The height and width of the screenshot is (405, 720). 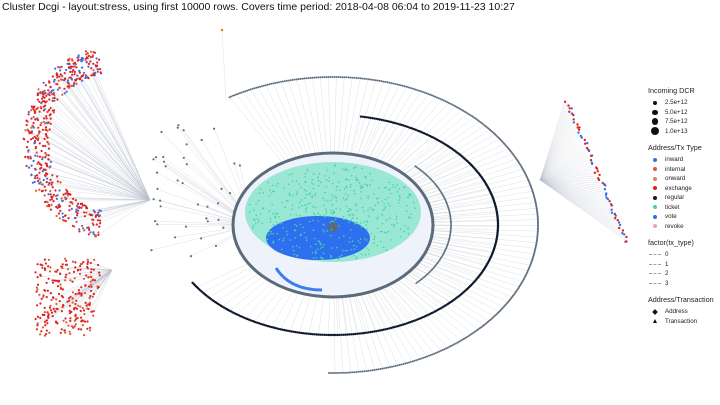 I want to click on legend-shape-item-key, so click(x=655, y=311).